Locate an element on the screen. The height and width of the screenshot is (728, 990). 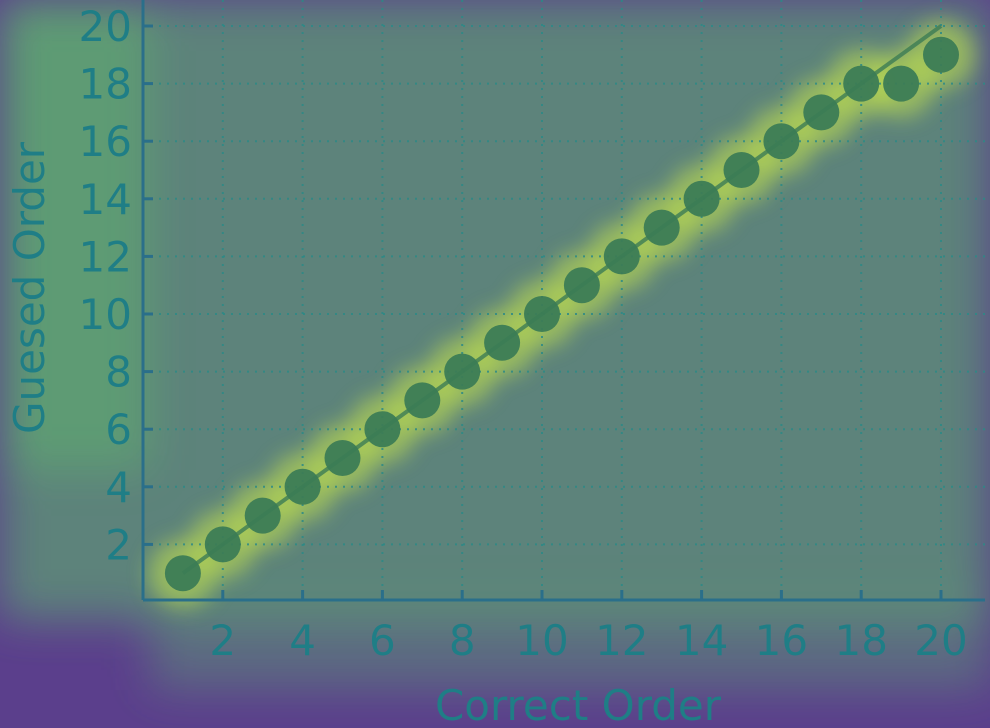
y-tick-label: 6 is located at coordinates (118, 429).